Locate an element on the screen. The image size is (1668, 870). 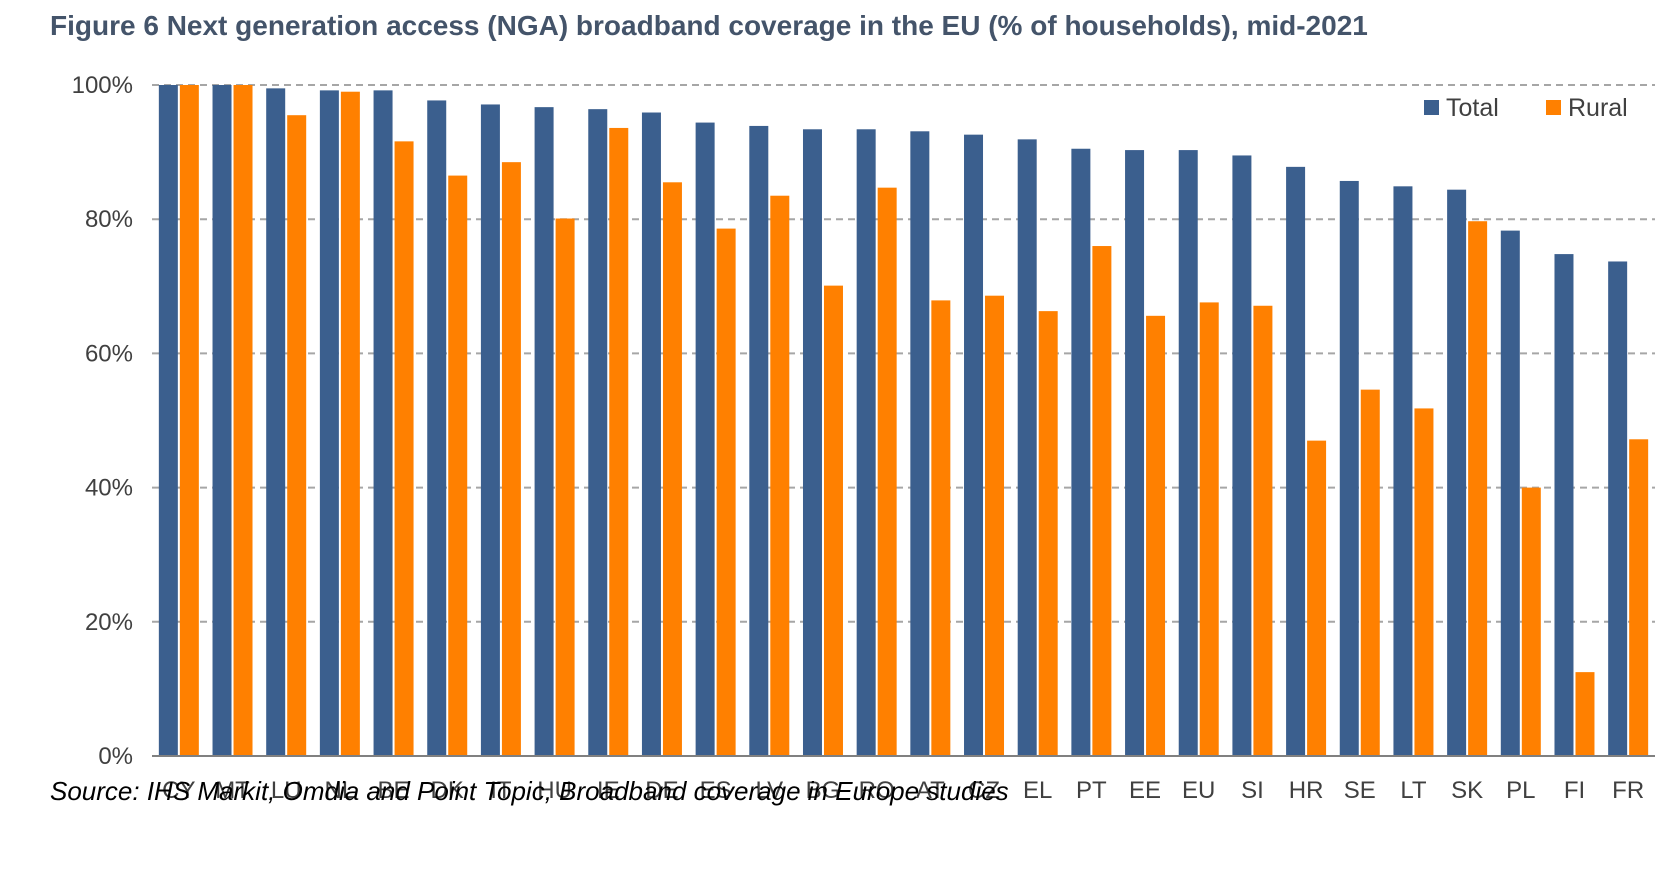
x-tick-label: CY is located at coordinates (178, 790).